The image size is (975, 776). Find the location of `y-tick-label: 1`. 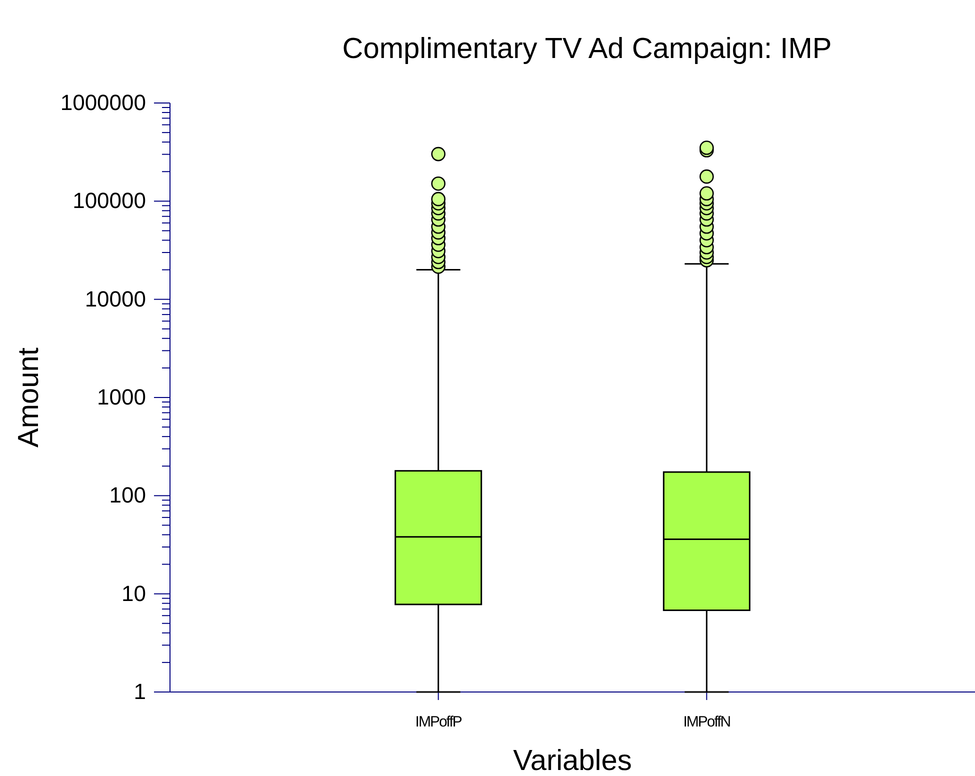

y-tick-label: 1 is located at coordinates (140, 691).